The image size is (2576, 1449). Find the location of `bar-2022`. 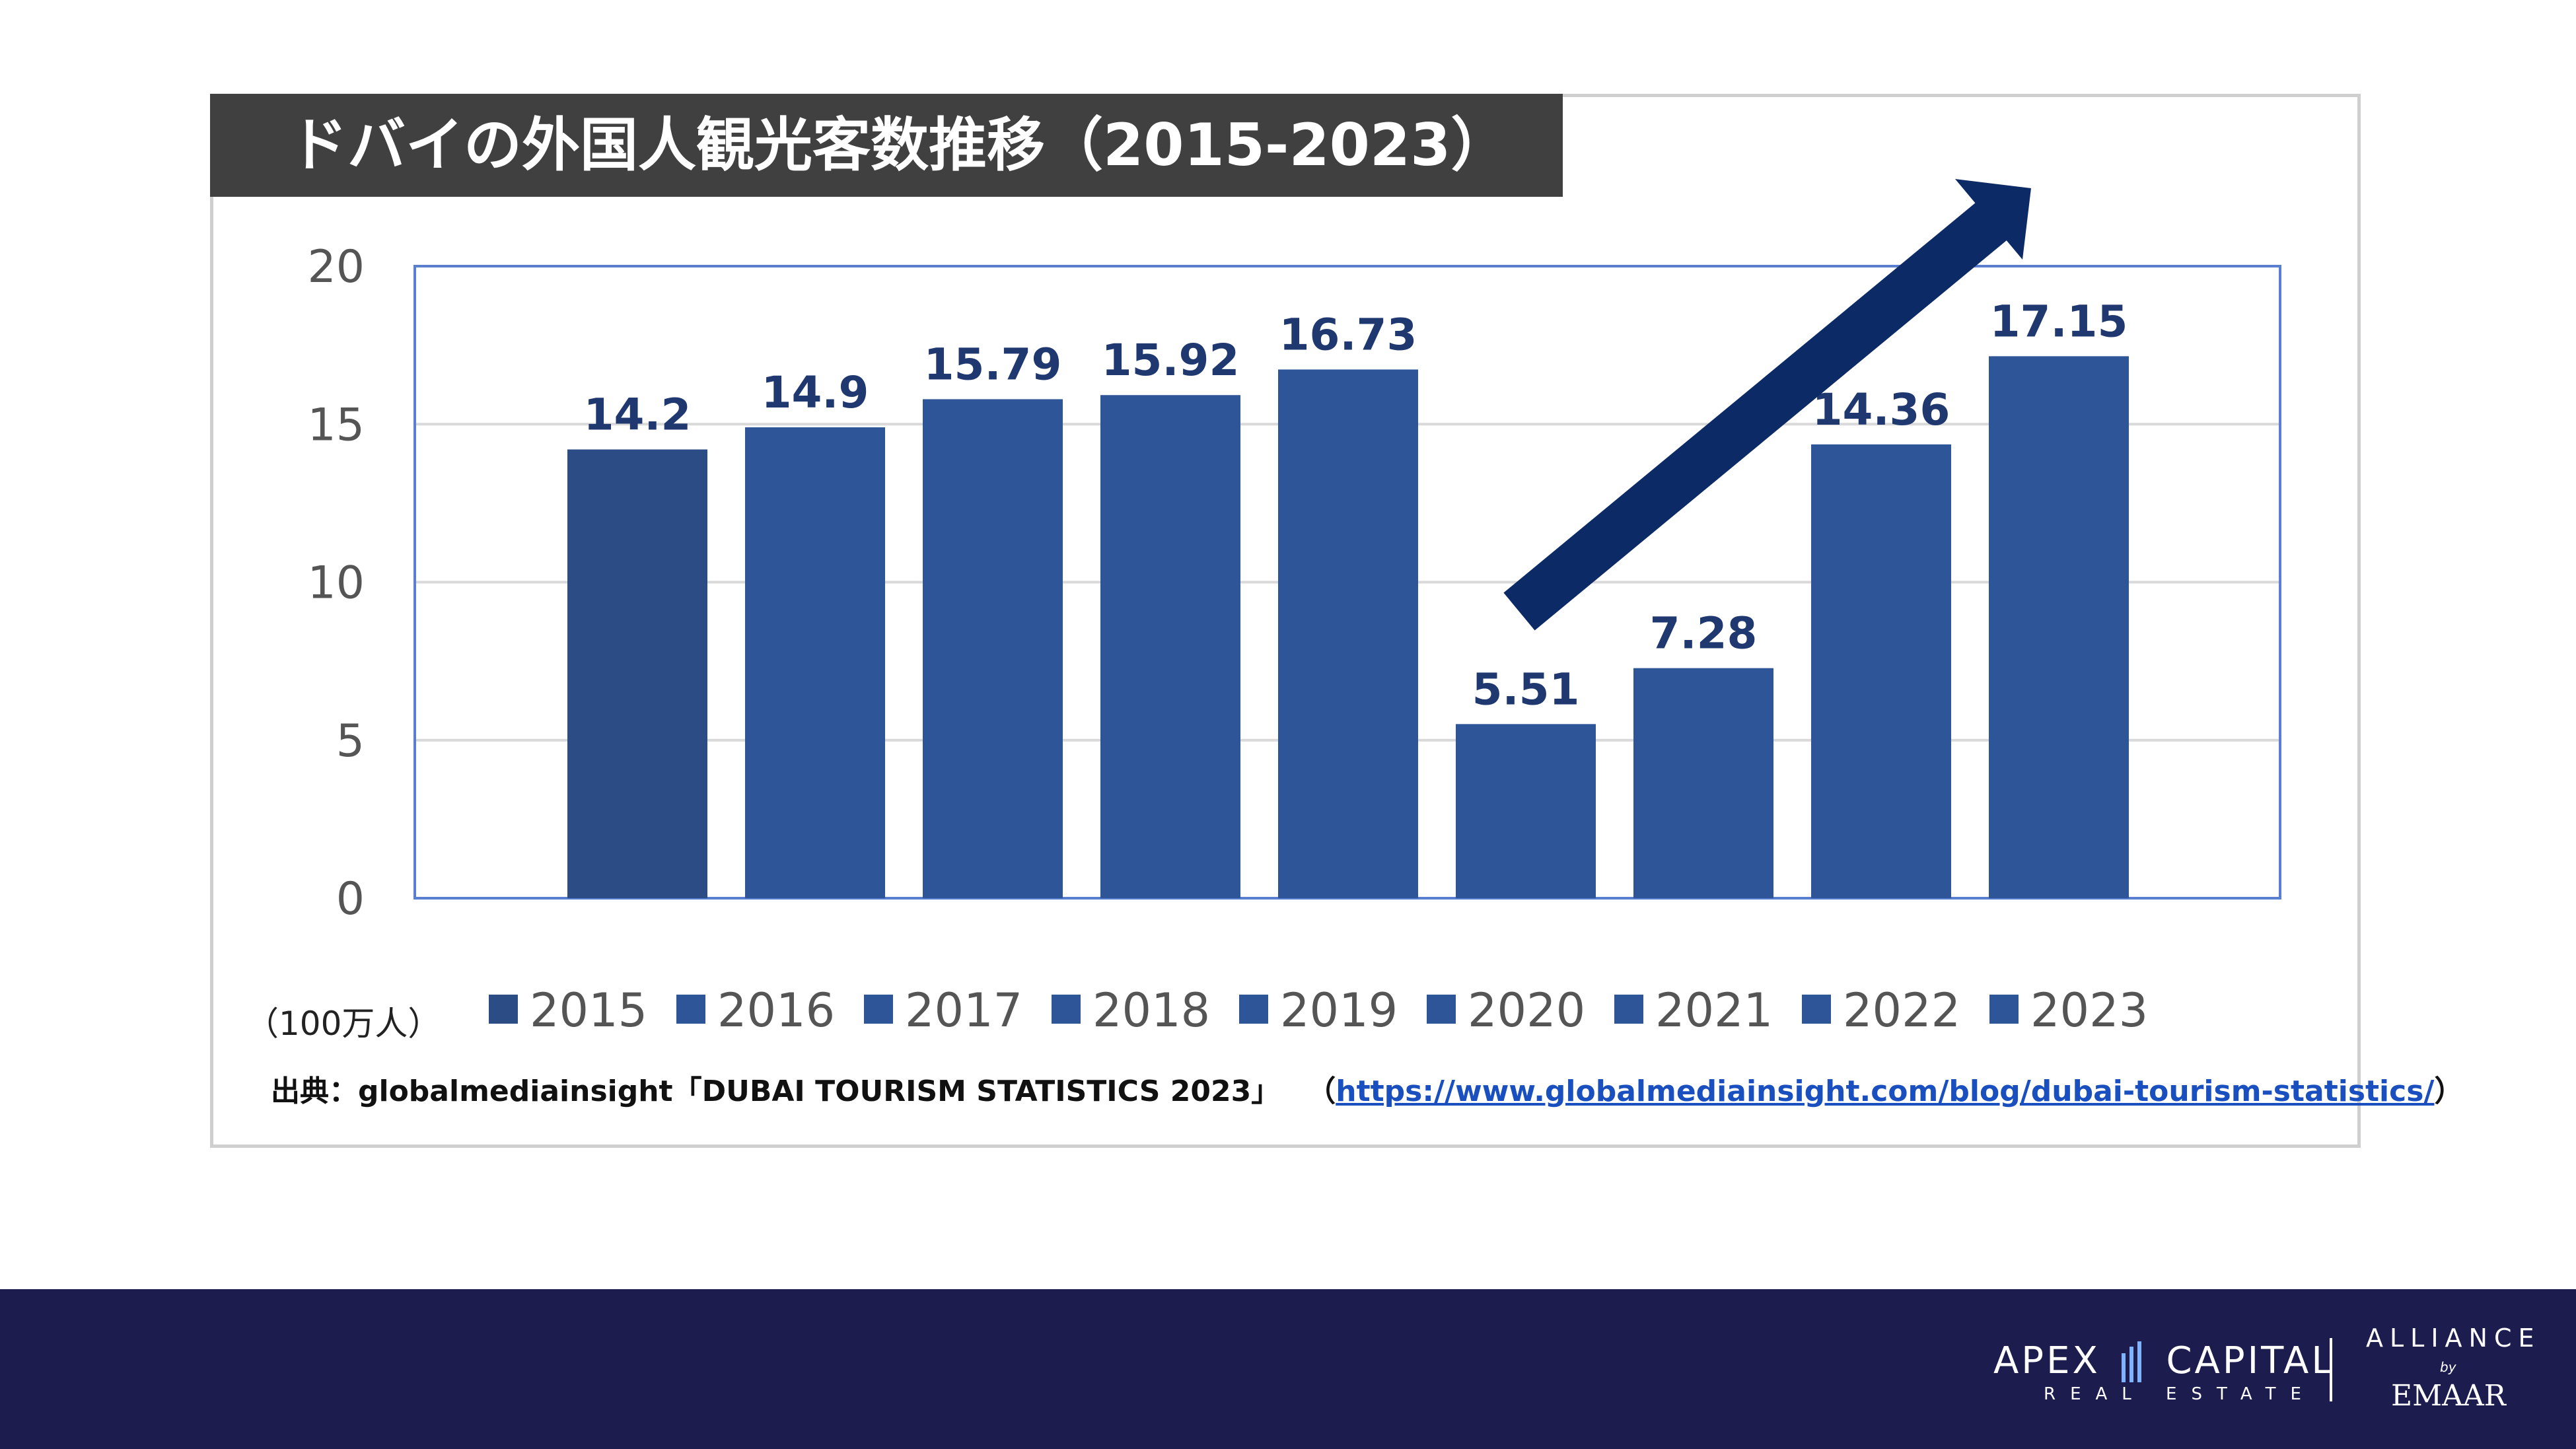

bar-2022 is located at coordinates (1881, 671).